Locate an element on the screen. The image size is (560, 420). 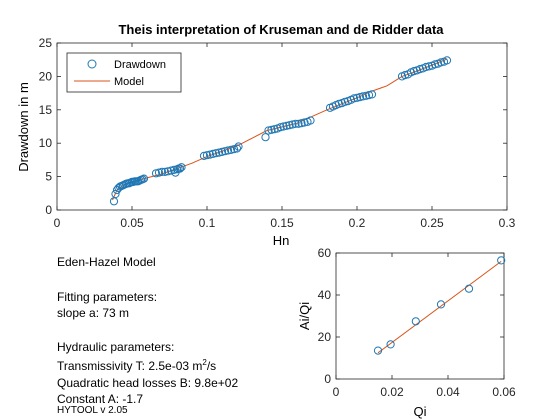
x-axis-ticks-2: 0 0.02 0.04 0.06 is located at coordinates (424, 326).